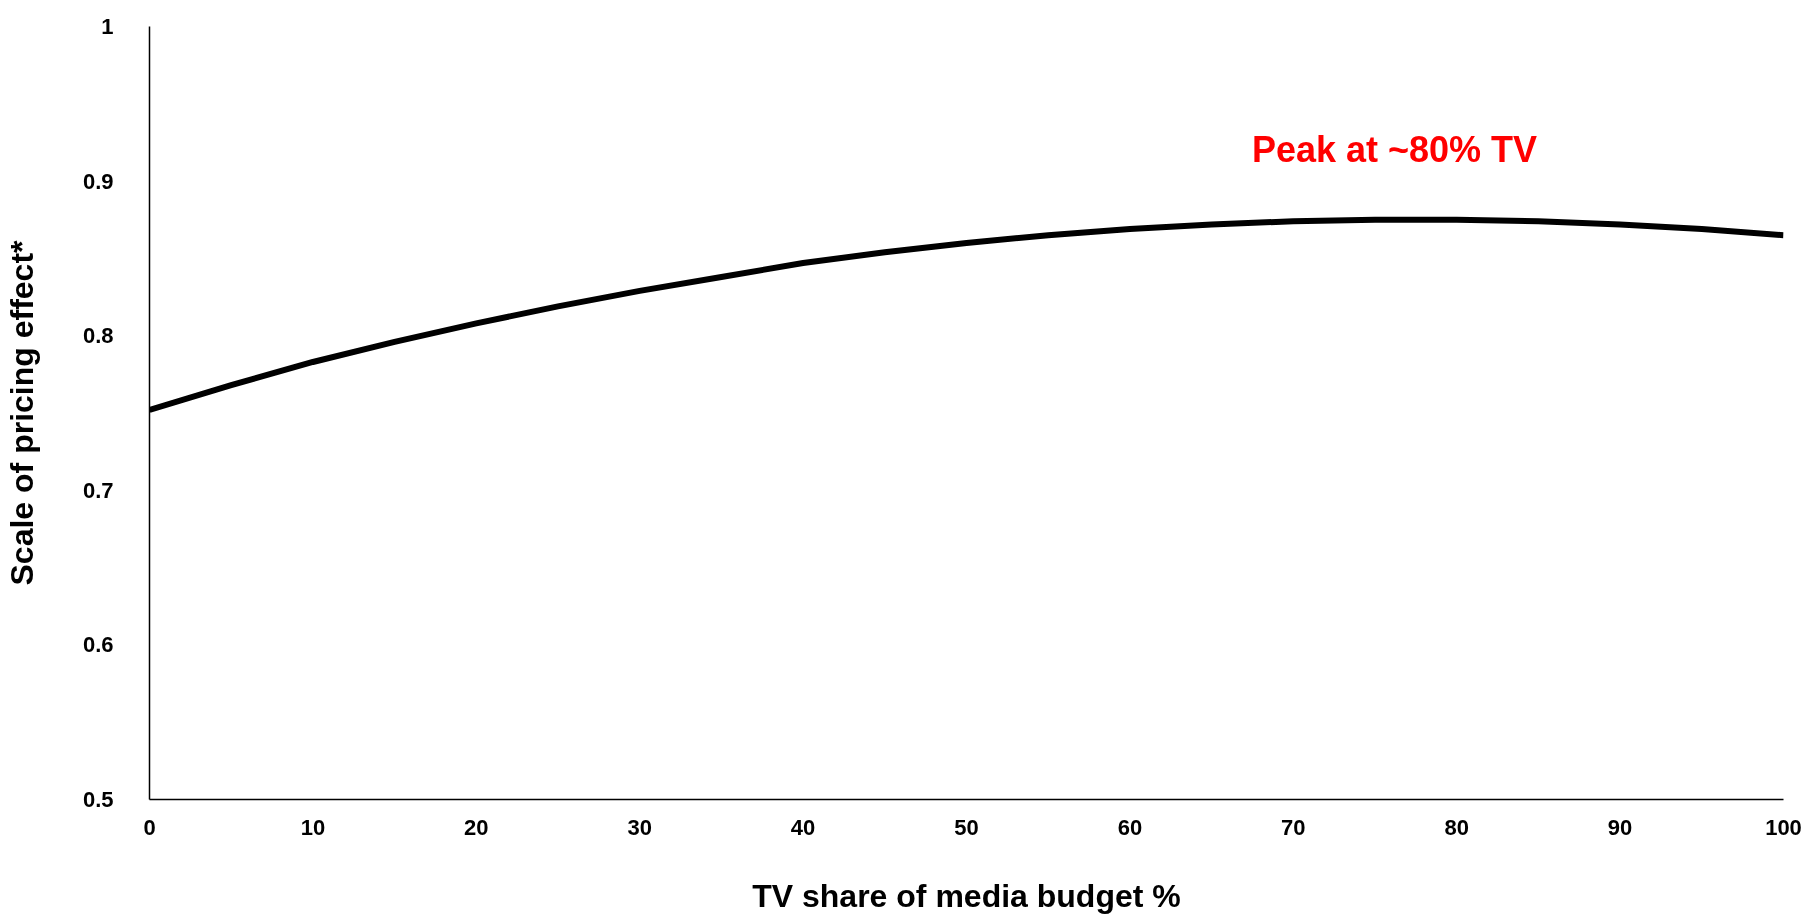 The width and height of the screenshot is (1819, 916). What do you see at coordinates (803, 827) in the screenshot?
I see `x-tick-label: 40` at bounding box center [803, 827].